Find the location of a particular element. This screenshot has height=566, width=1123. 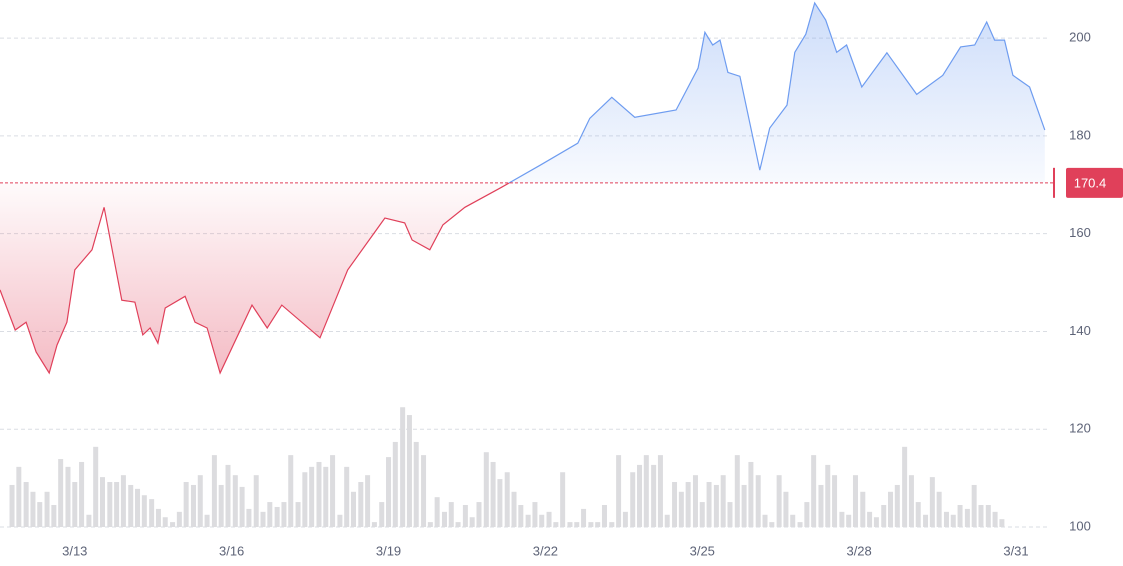

x-tick-label: 3/25 is located at coordinates (702, 550).